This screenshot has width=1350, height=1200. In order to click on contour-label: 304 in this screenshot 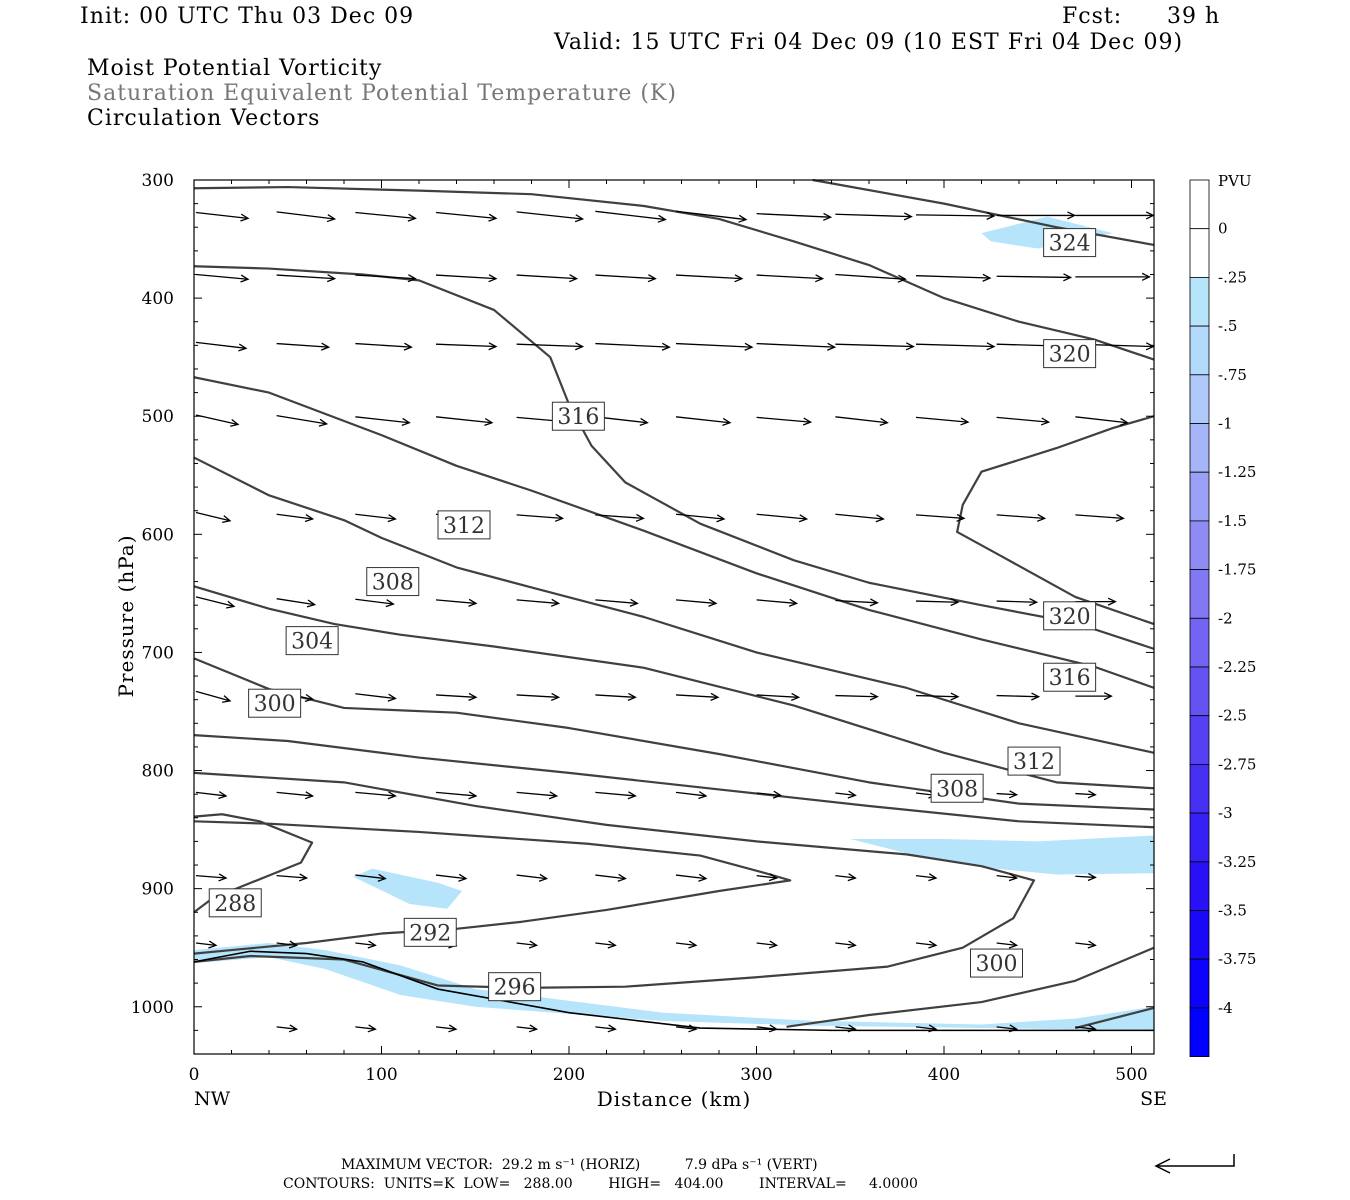, I will do `click(312, 642)`.